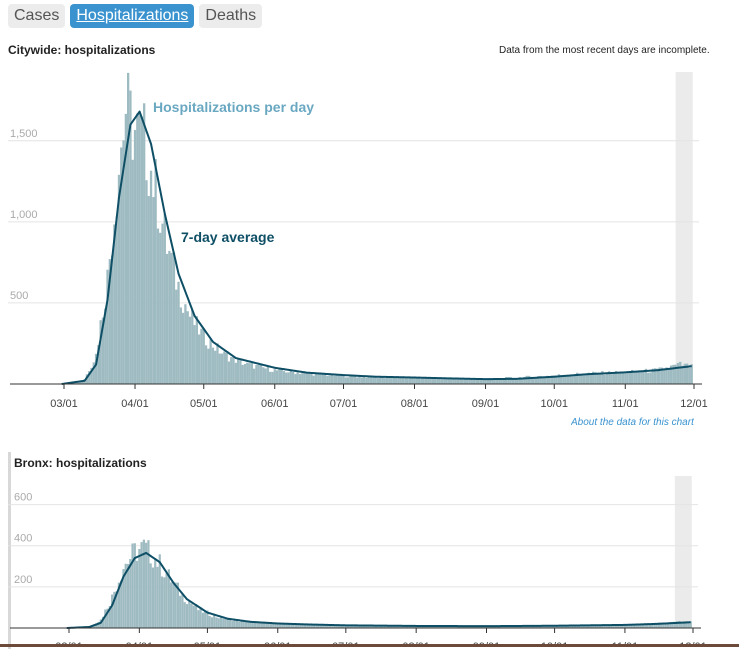 The width and height of the screenshot is (739, 649). I want to click on citywide-chart-title: Citywide: hospitalizations, so click(82, 50).